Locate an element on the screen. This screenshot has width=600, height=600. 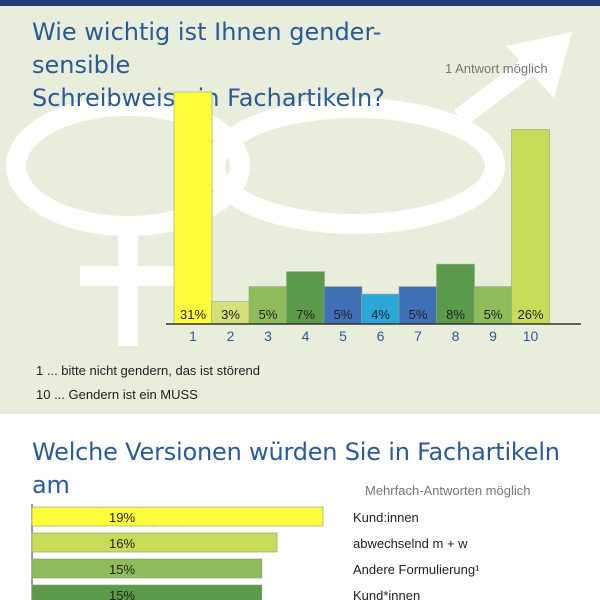
hbar-category-label: Kund:innen is located at coordinates (386, 517).